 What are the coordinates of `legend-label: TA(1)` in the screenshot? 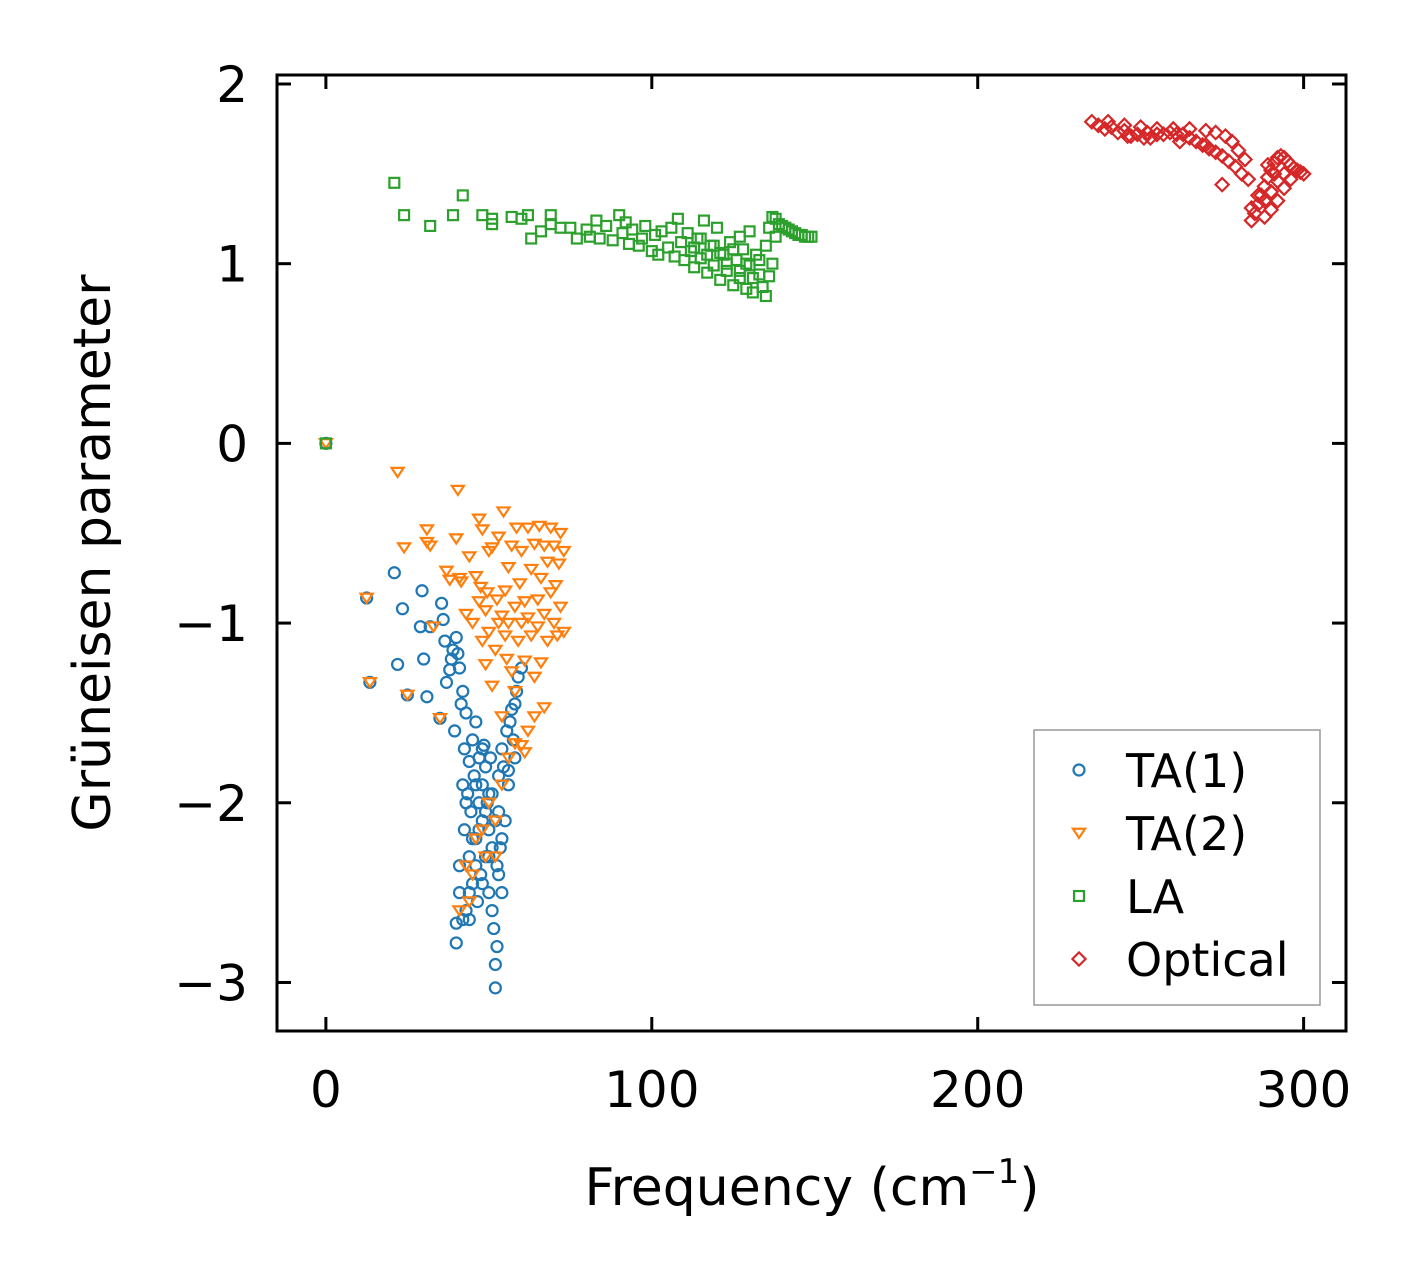 It's located at (1186, 771).